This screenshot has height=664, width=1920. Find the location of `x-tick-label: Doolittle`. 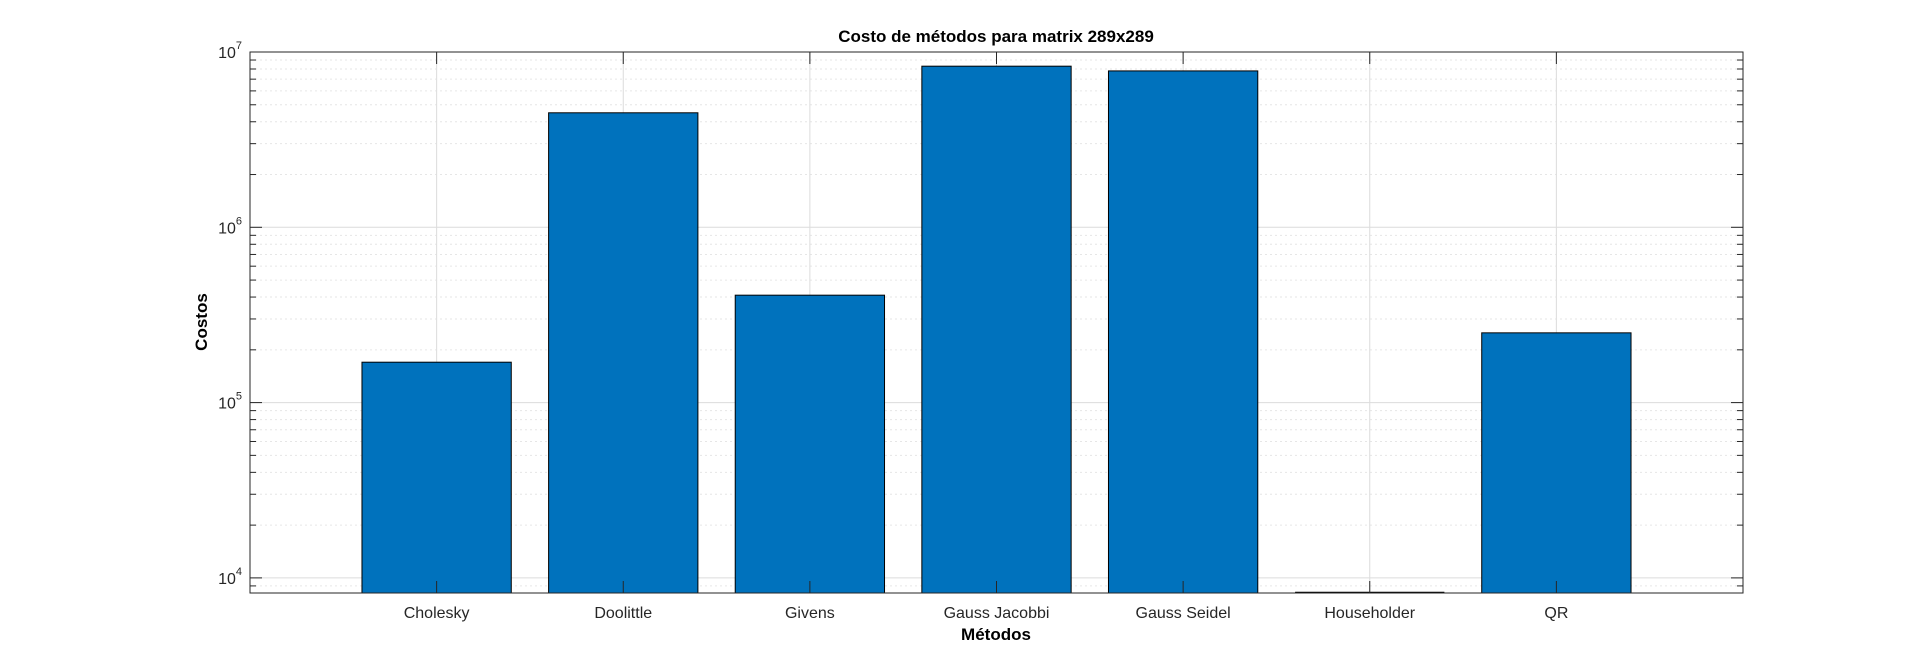

x-tick-label: Doolittle is located at coordinates (623, 613).